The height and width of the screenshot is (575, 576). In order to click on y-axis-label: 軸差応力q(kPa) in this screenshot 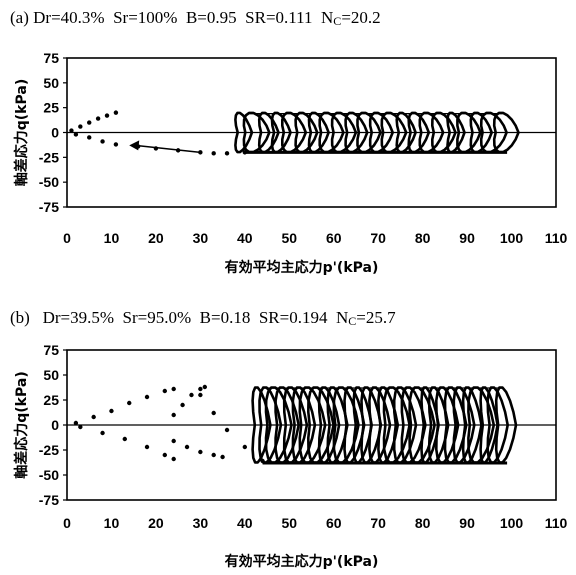, I will do `click(21, 132)`.